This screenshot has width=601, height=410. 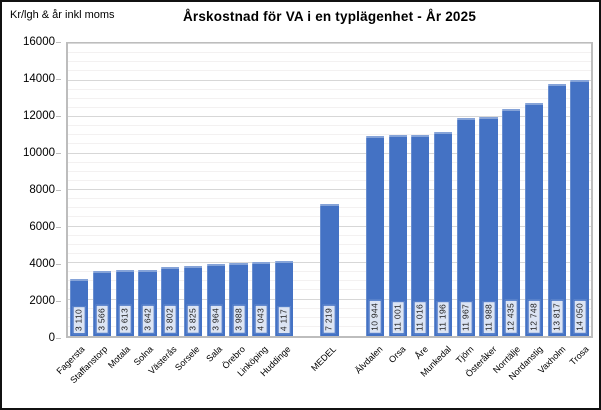 What do you see at coordinates (420, 235) in the screenshot?
I see `bar: 11 016` at bounding box center [420, 235].